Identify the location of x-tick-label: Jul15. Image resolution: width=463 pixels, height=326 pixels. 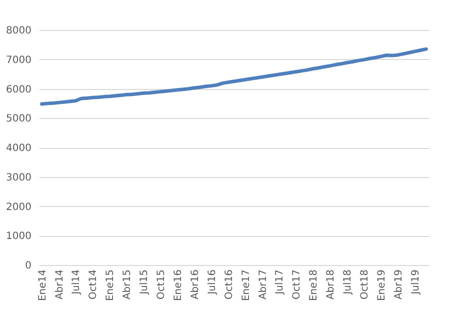
(144, 283).